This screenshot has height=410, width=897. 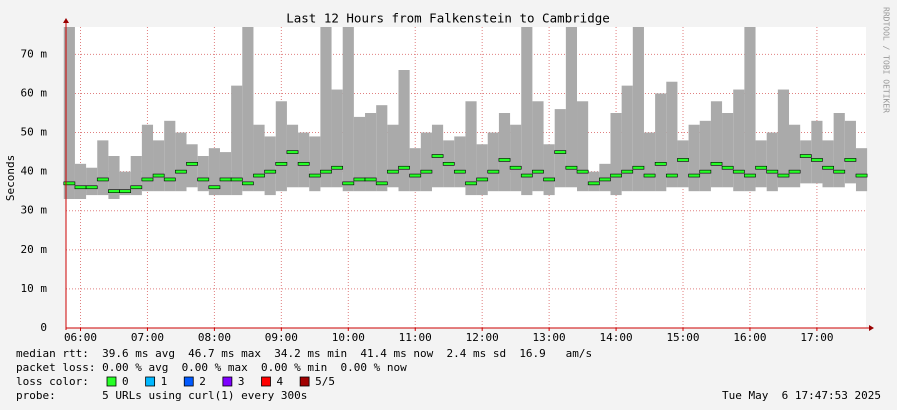 What do you see at coordinates (161, 395) in the screenshot?
I see `probe: probe: 5 URLs using curl(1) every 300s` at bounding box center [161, 395].